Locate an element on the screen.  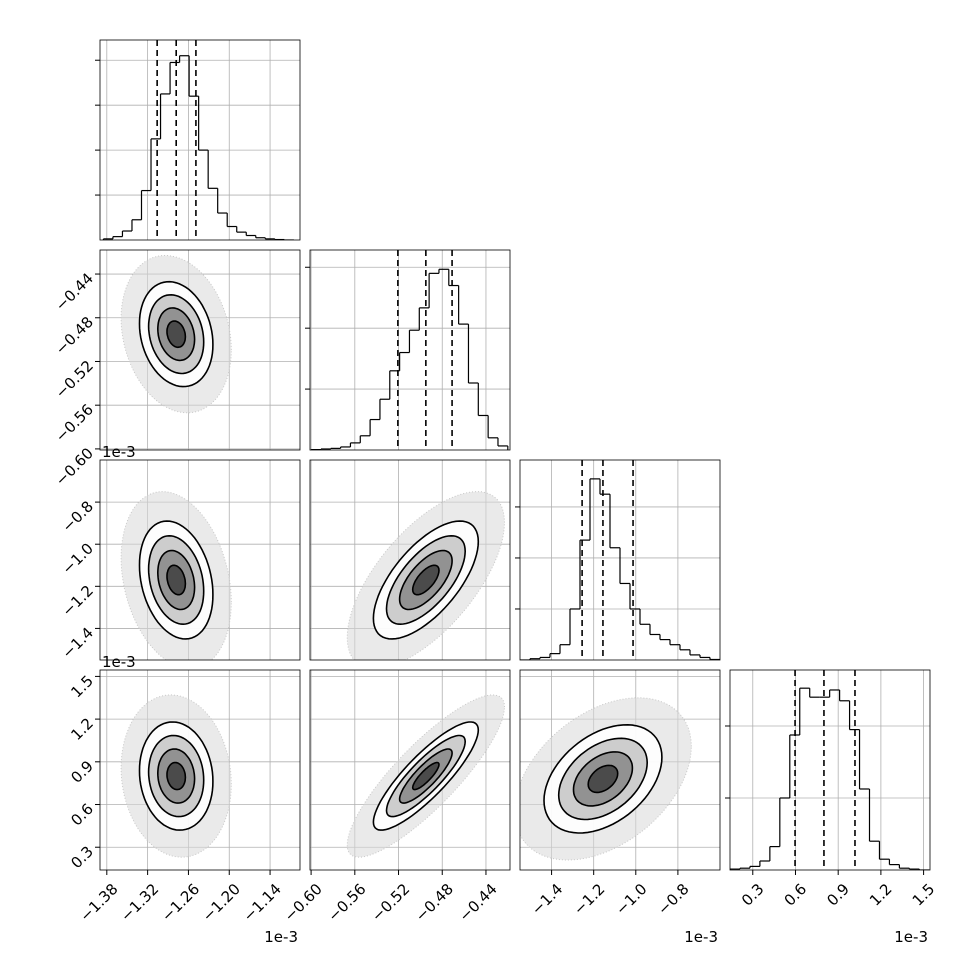
x-tick-label: 0.9 is located at coordinates (838, 895).